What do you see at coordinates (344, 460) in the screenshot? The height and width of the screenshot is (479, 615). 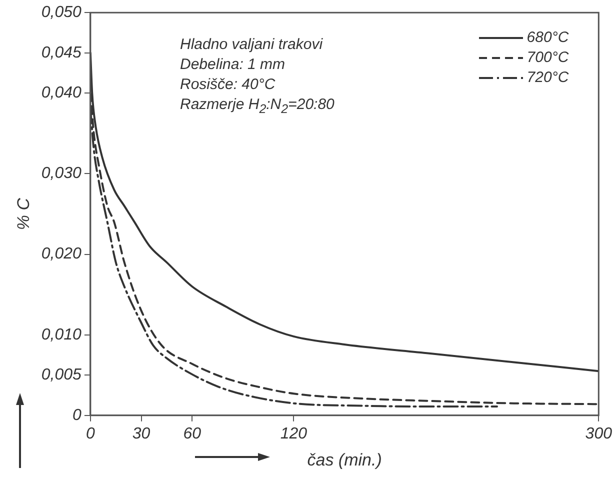 I see `x-axis-title: čas (min.)` at bounding box center [344, 460].